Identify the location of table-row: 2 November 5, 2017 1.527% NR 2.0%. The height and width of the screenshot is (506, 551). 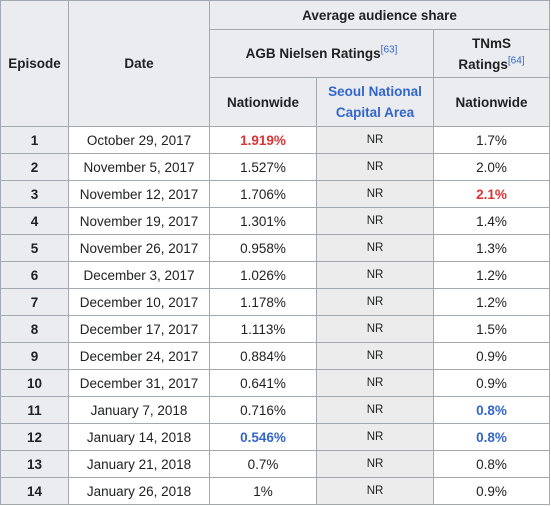
(275, 167).